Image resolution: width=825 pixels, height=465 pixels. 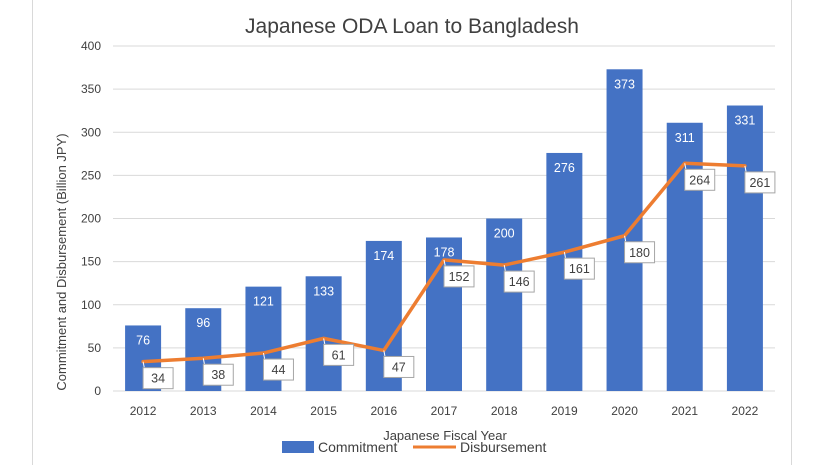 What do you see at coordinates (298, 447) in the screenshot?
I see `legend-commitment-swatch` at bounding box center [298, 447].